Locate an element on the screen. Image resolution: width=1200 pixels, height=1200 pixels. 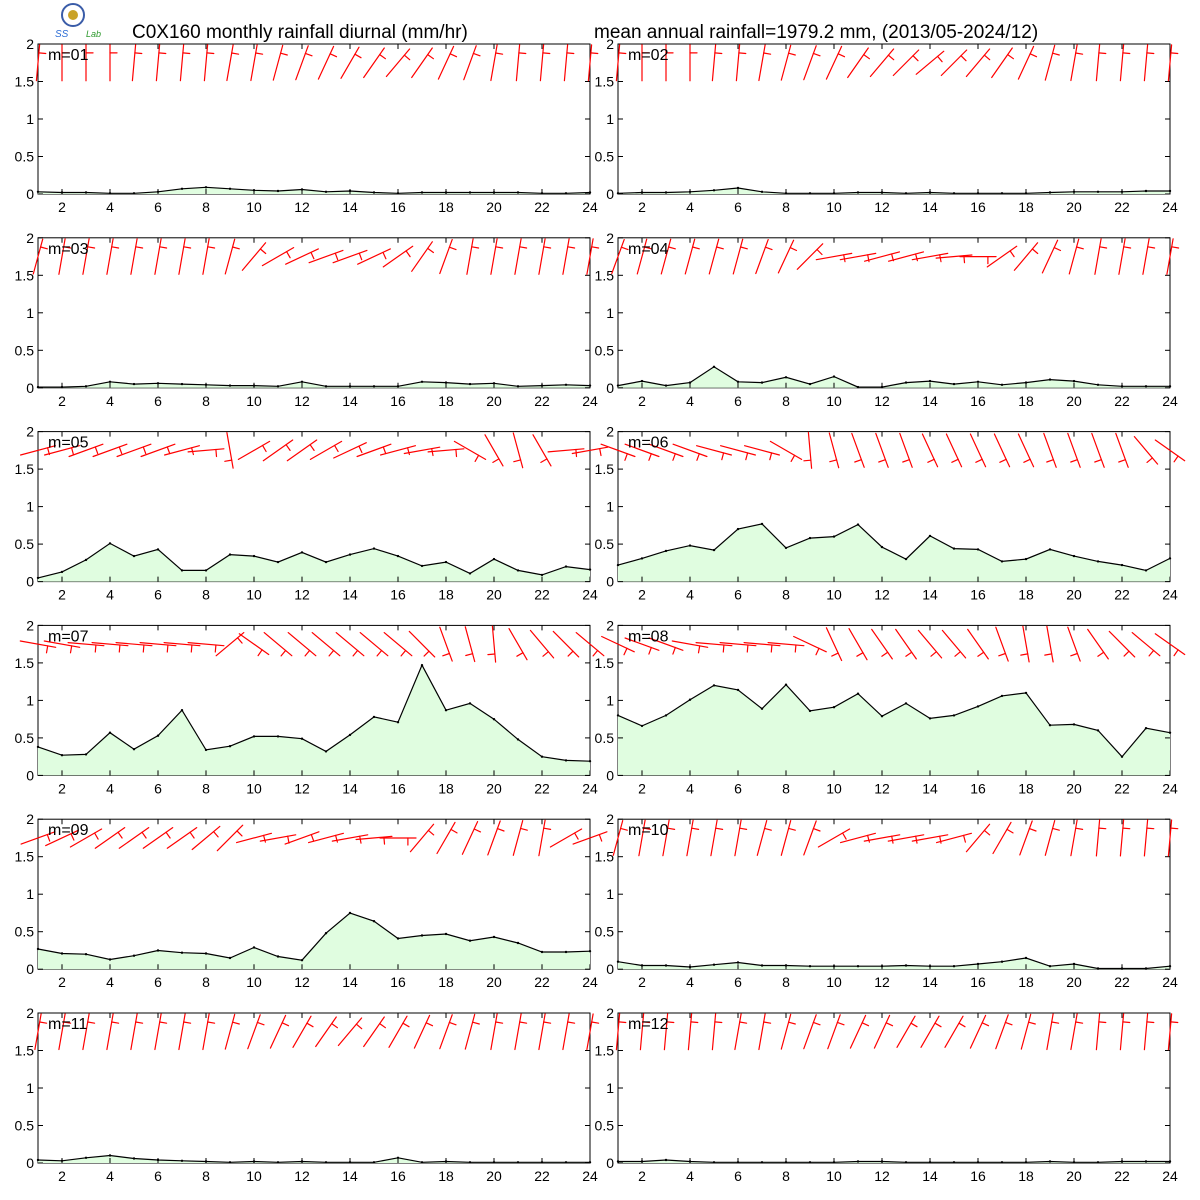
x-tick-label: 2 is located at coordinates (62, 401).